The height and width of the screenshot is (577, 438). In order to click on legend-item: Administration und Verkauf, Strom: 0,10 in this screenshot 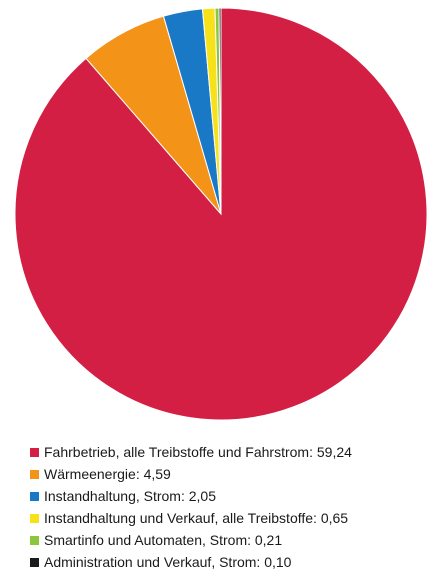, I will do `click(191, 562)`.